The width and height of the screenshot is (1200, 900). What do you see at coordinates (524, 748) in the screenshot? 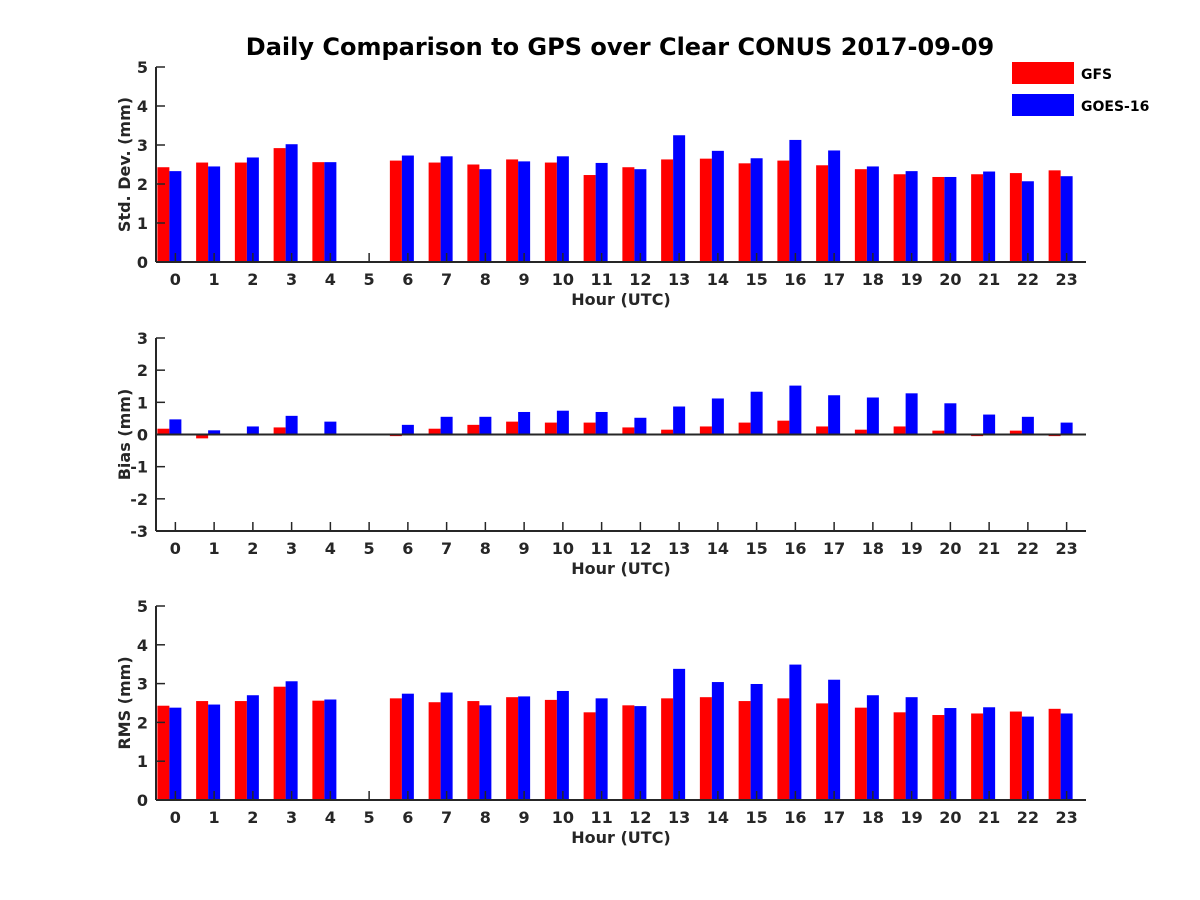
I see `bar-rms-goes16-h9` at bounding box center [524, 748].